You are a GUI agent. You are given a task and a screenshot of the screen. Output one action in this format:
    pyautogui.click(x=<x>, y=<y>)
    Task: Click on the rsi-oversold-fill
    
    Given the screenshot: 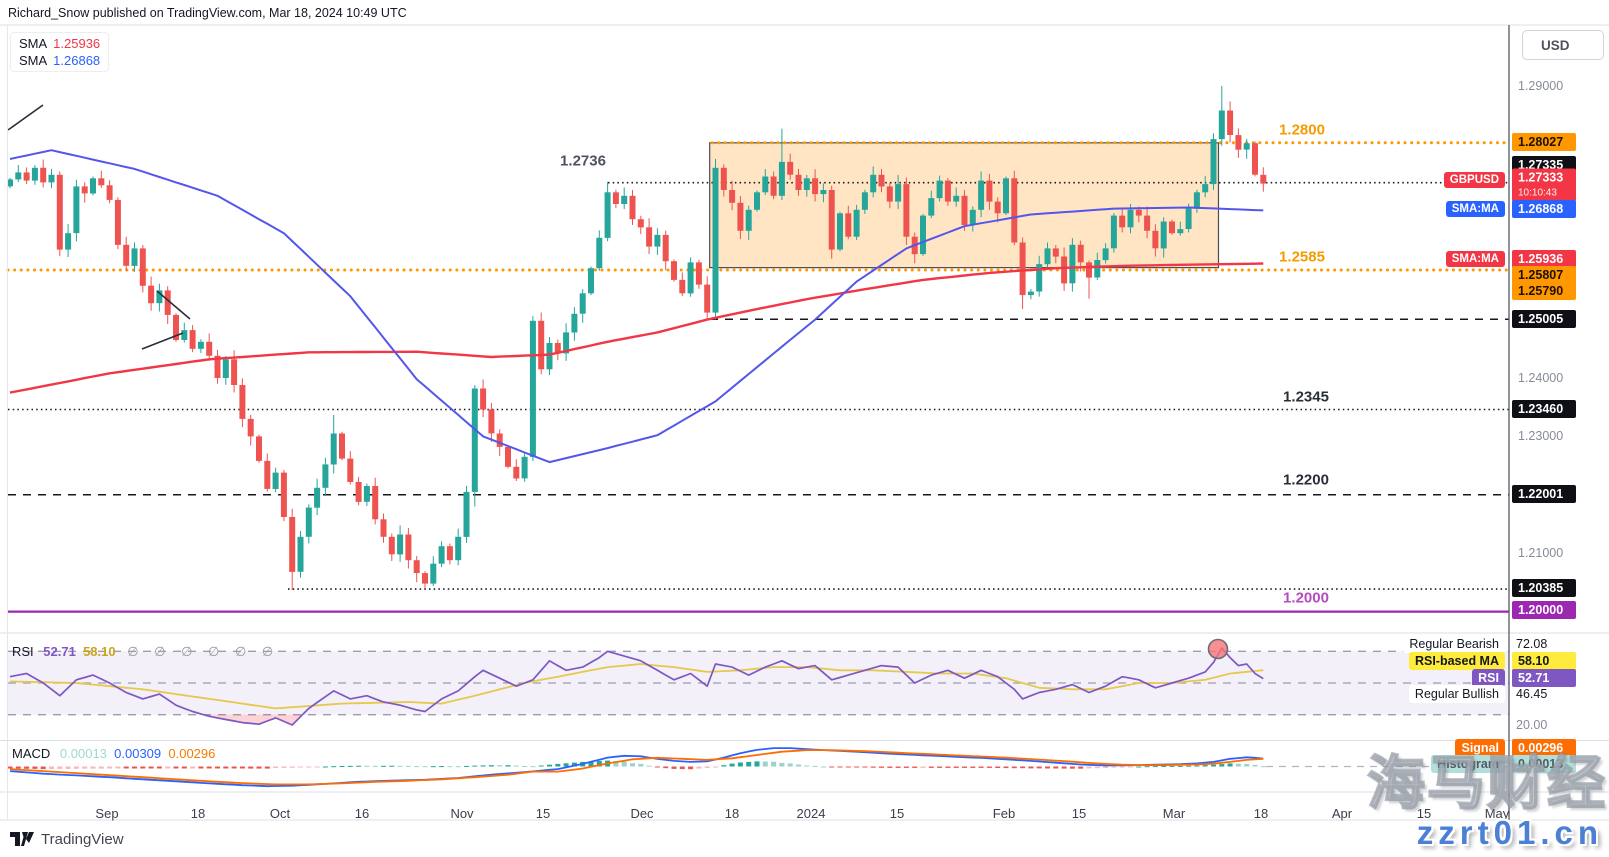 What is the action you would take?
    pyautogui.click(x=253, y=719)
    